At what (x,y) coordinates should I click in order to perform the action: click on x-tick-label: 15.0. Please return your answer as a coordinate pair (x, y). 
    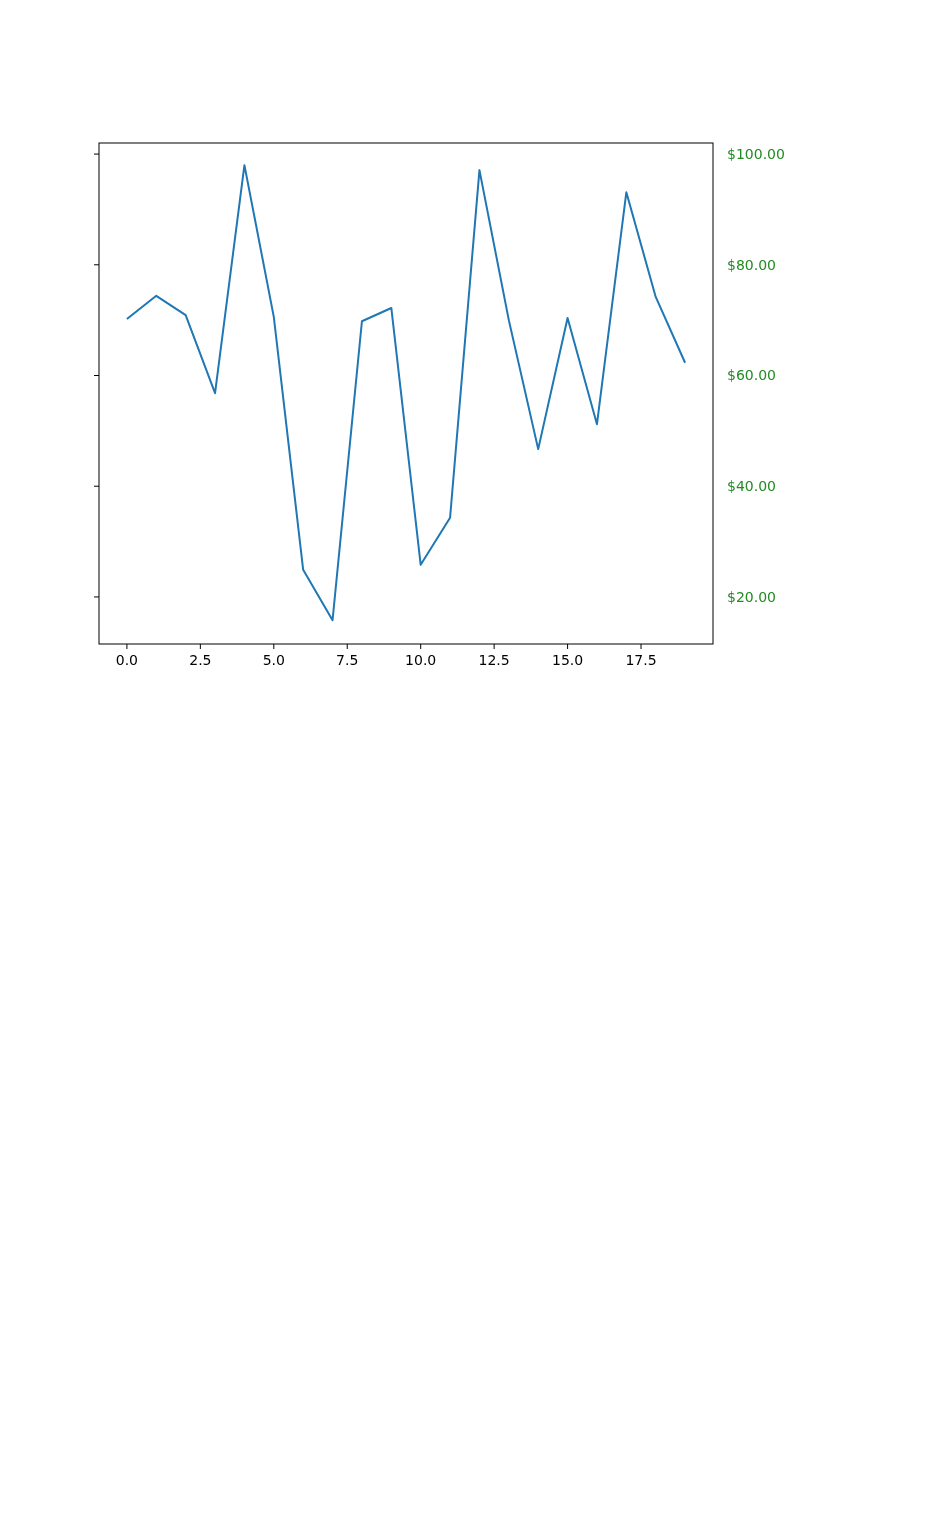
    Looking at the image, I should click on (567, 660).